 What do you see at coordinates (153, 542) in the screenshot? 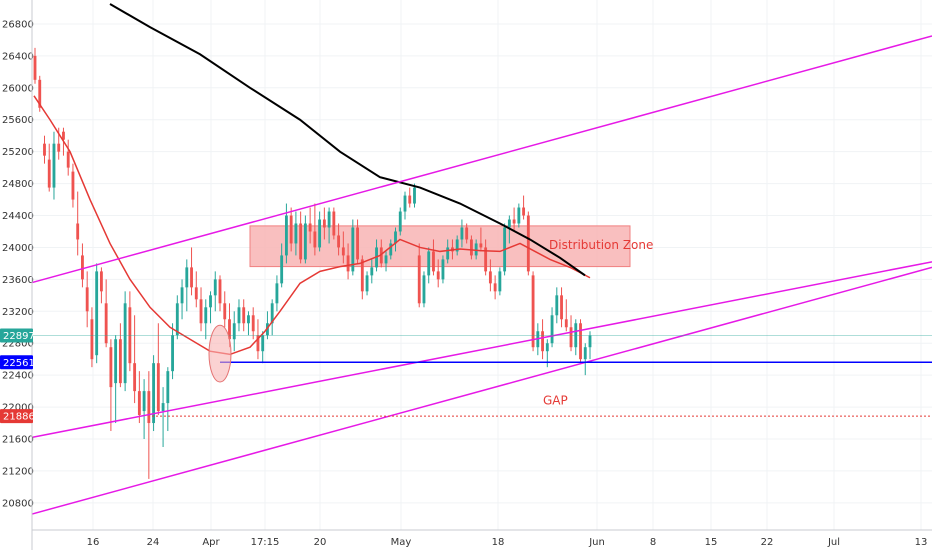
I see `x-tick-label: 24` at bounding box center [153, 542].